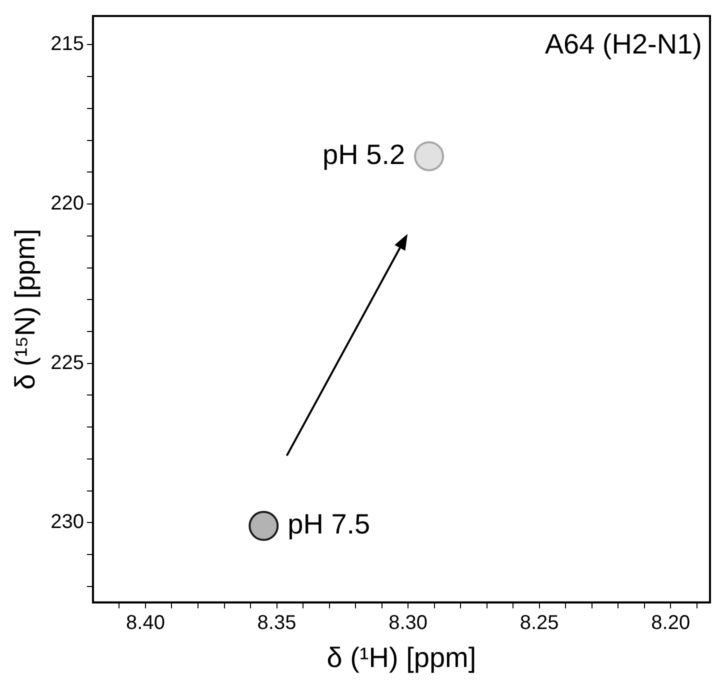 Image resolution: width=726 pixels, height=680 pixels. I want to click on series-label: pH 5.2, so click(364, 154).